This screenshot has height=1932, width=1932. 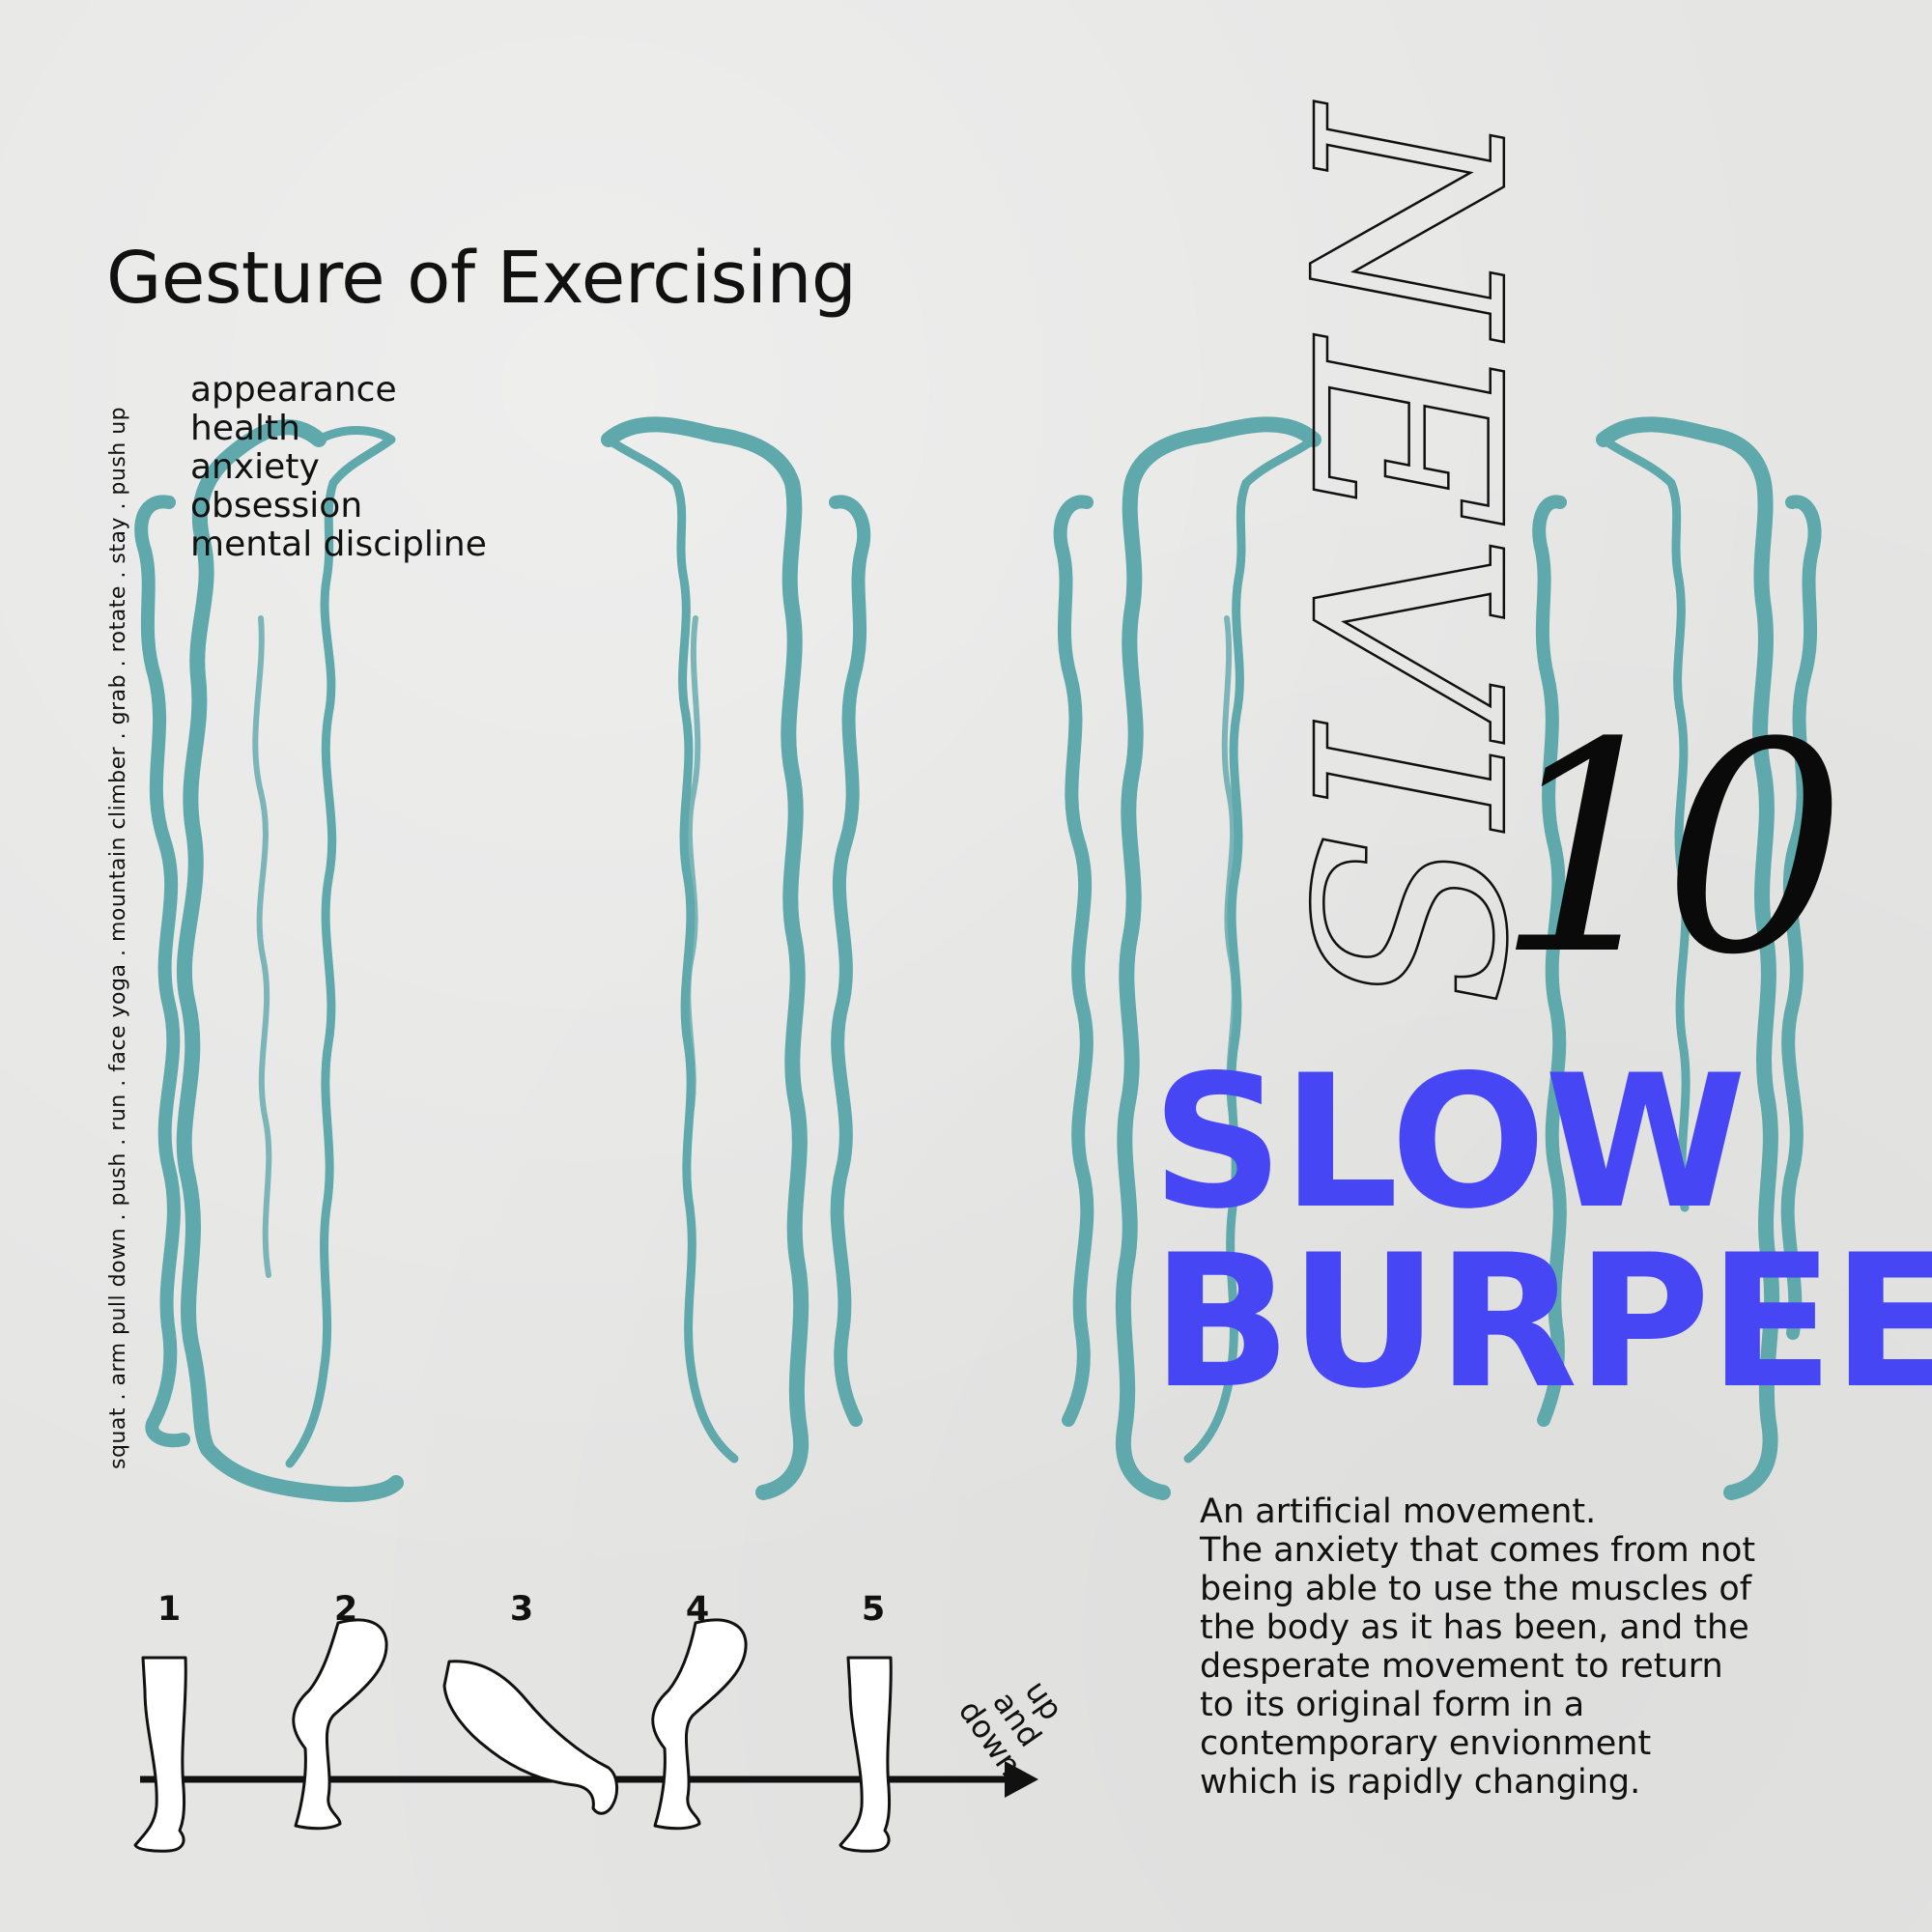 I want to click on episode-number: 10, so click(x=1671, y=849).